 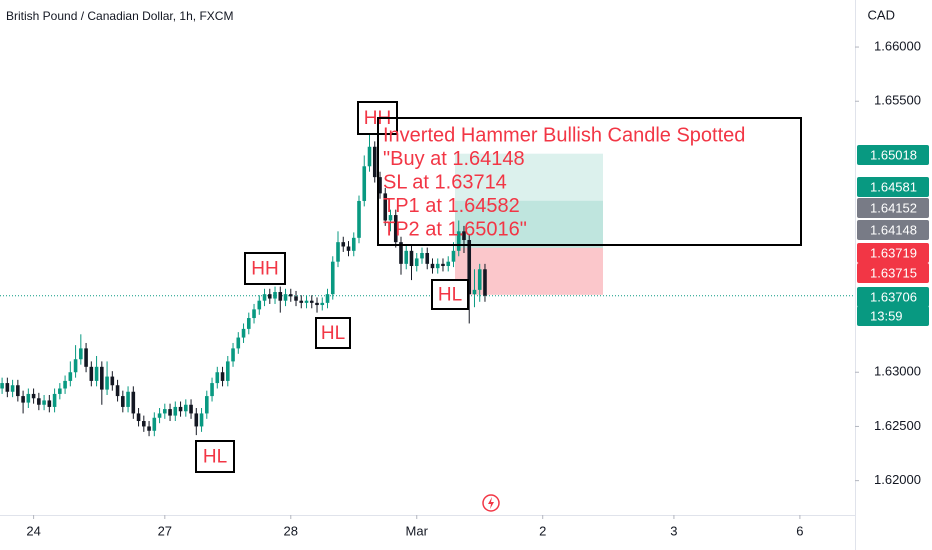 What do you see at coordinates (673, 530) in the screenshot?
I see `x-tick-label: 3` at bounding box center [673, 530].